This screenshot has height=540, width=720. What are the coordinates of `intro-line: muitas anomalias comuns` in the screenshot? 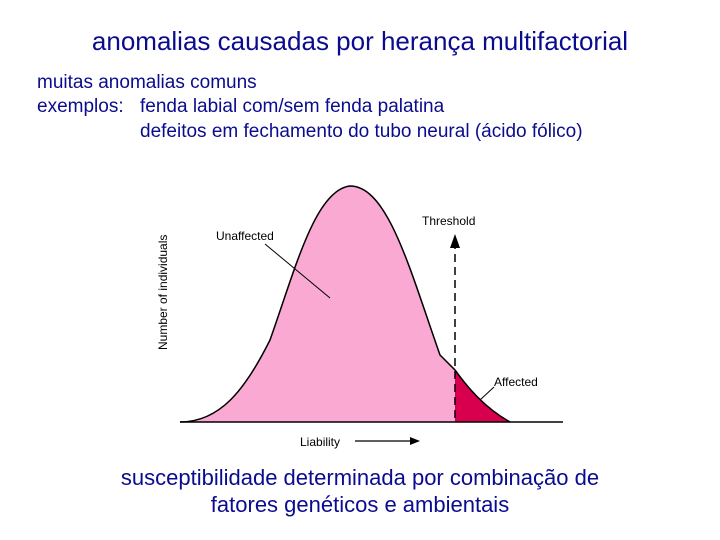 It's located at (147, 82).